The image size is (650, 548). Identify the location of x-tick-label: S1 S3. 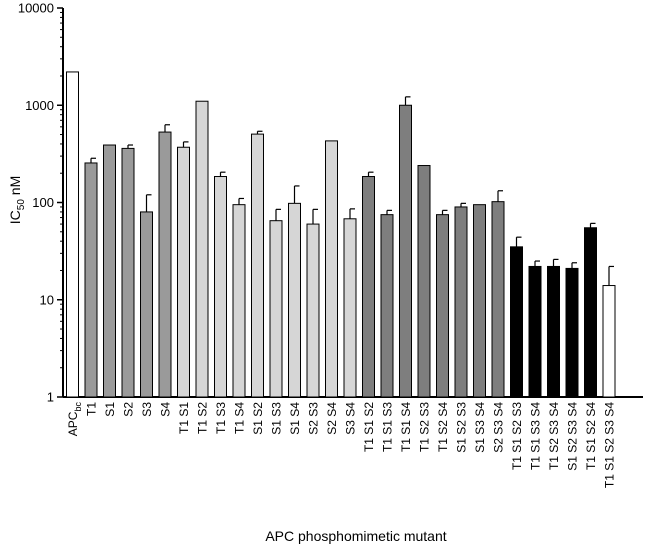
(277, 418).